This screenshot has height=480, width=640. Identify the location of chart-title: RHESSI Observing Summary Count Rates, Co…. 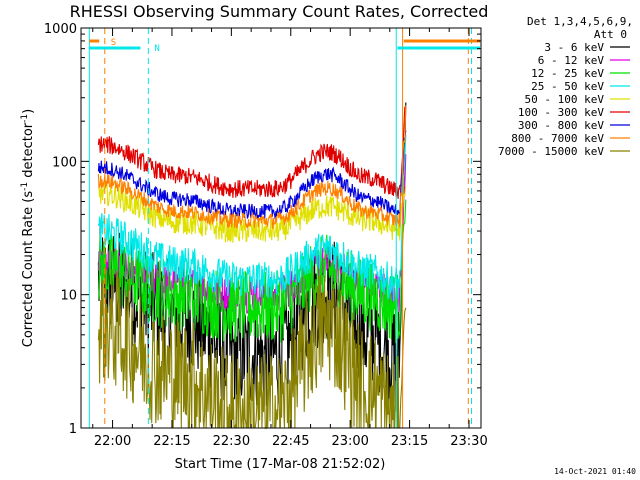
(279, 11).